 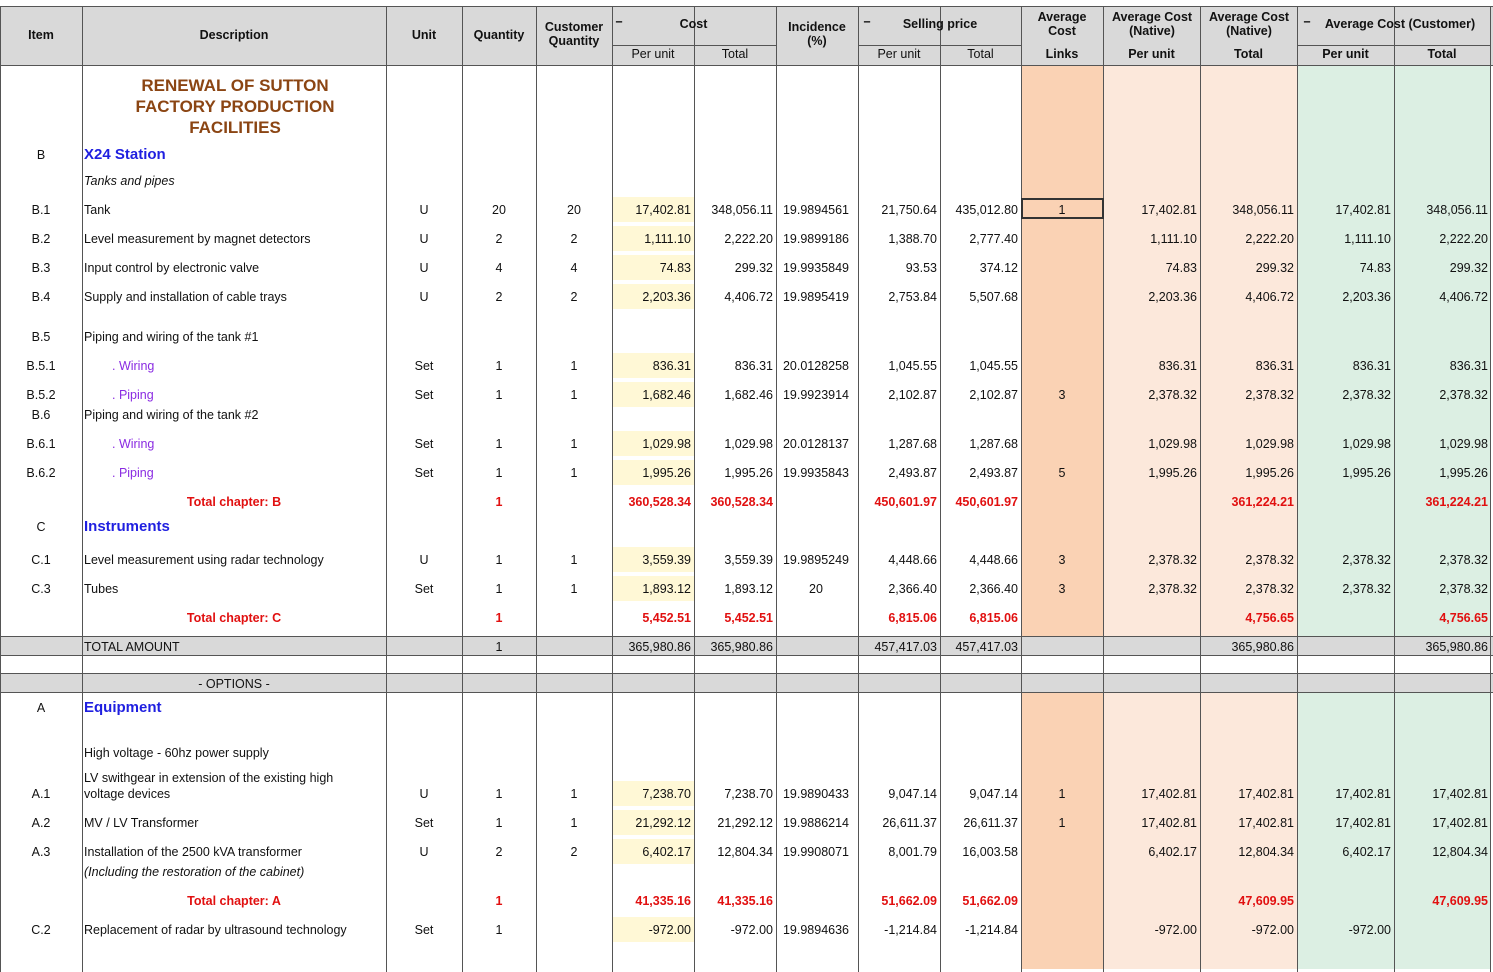 What do you see at coordinates (1366, 560) in the screenshot?
I see `cell-cupu: 2,378.32` at bounding box center [1366, 560].